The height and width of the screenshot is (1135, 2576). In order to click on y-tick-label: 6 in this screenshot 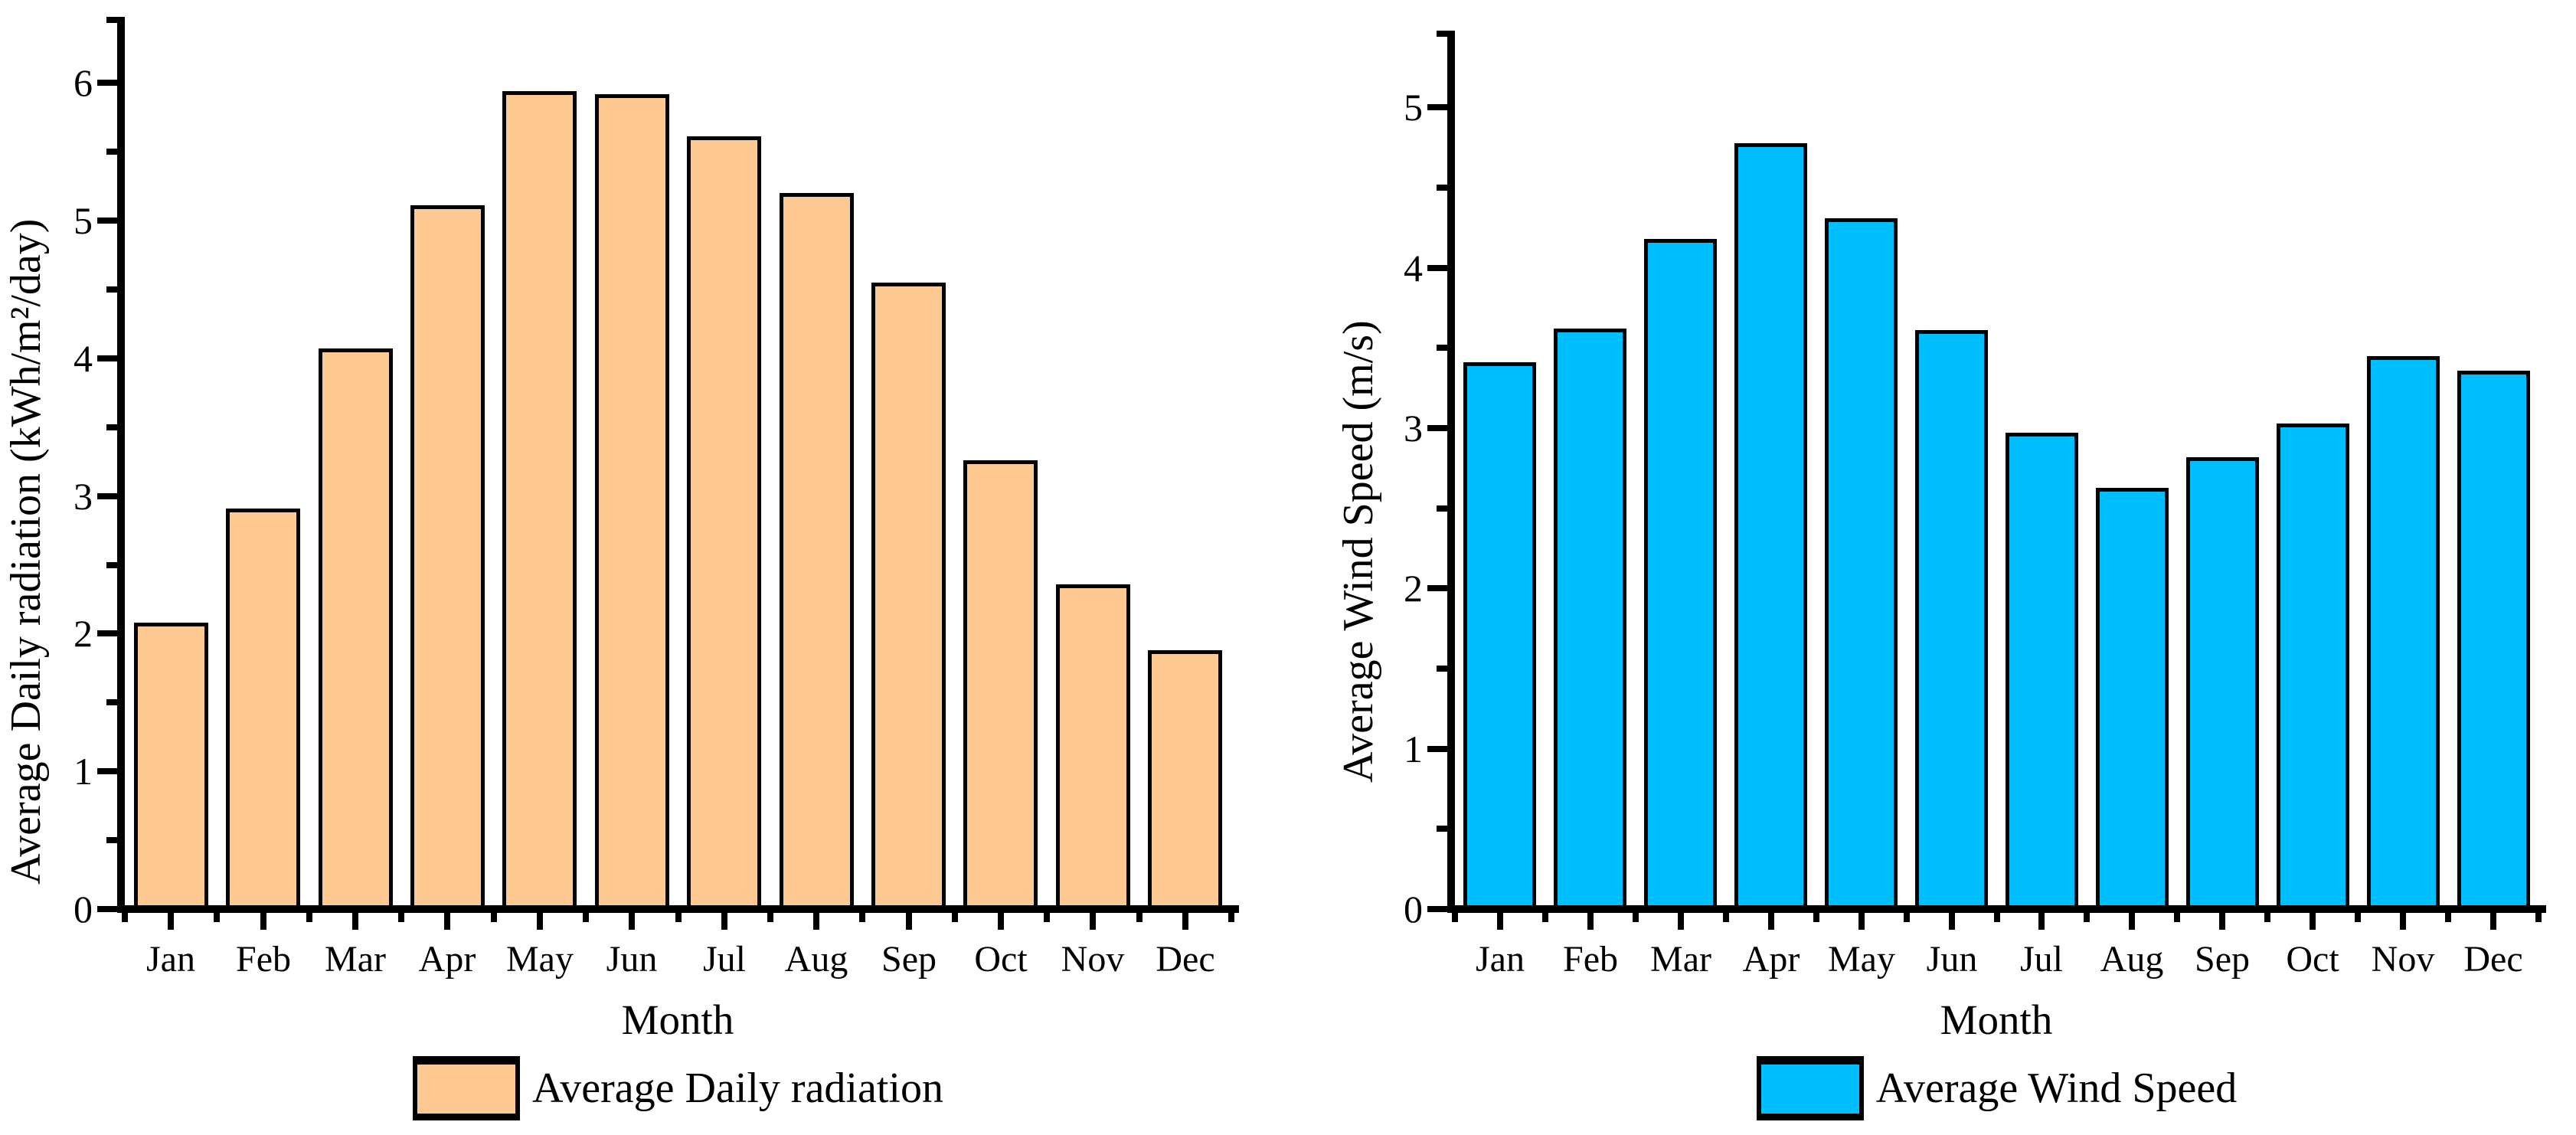, I will do `click(83, 82)`.